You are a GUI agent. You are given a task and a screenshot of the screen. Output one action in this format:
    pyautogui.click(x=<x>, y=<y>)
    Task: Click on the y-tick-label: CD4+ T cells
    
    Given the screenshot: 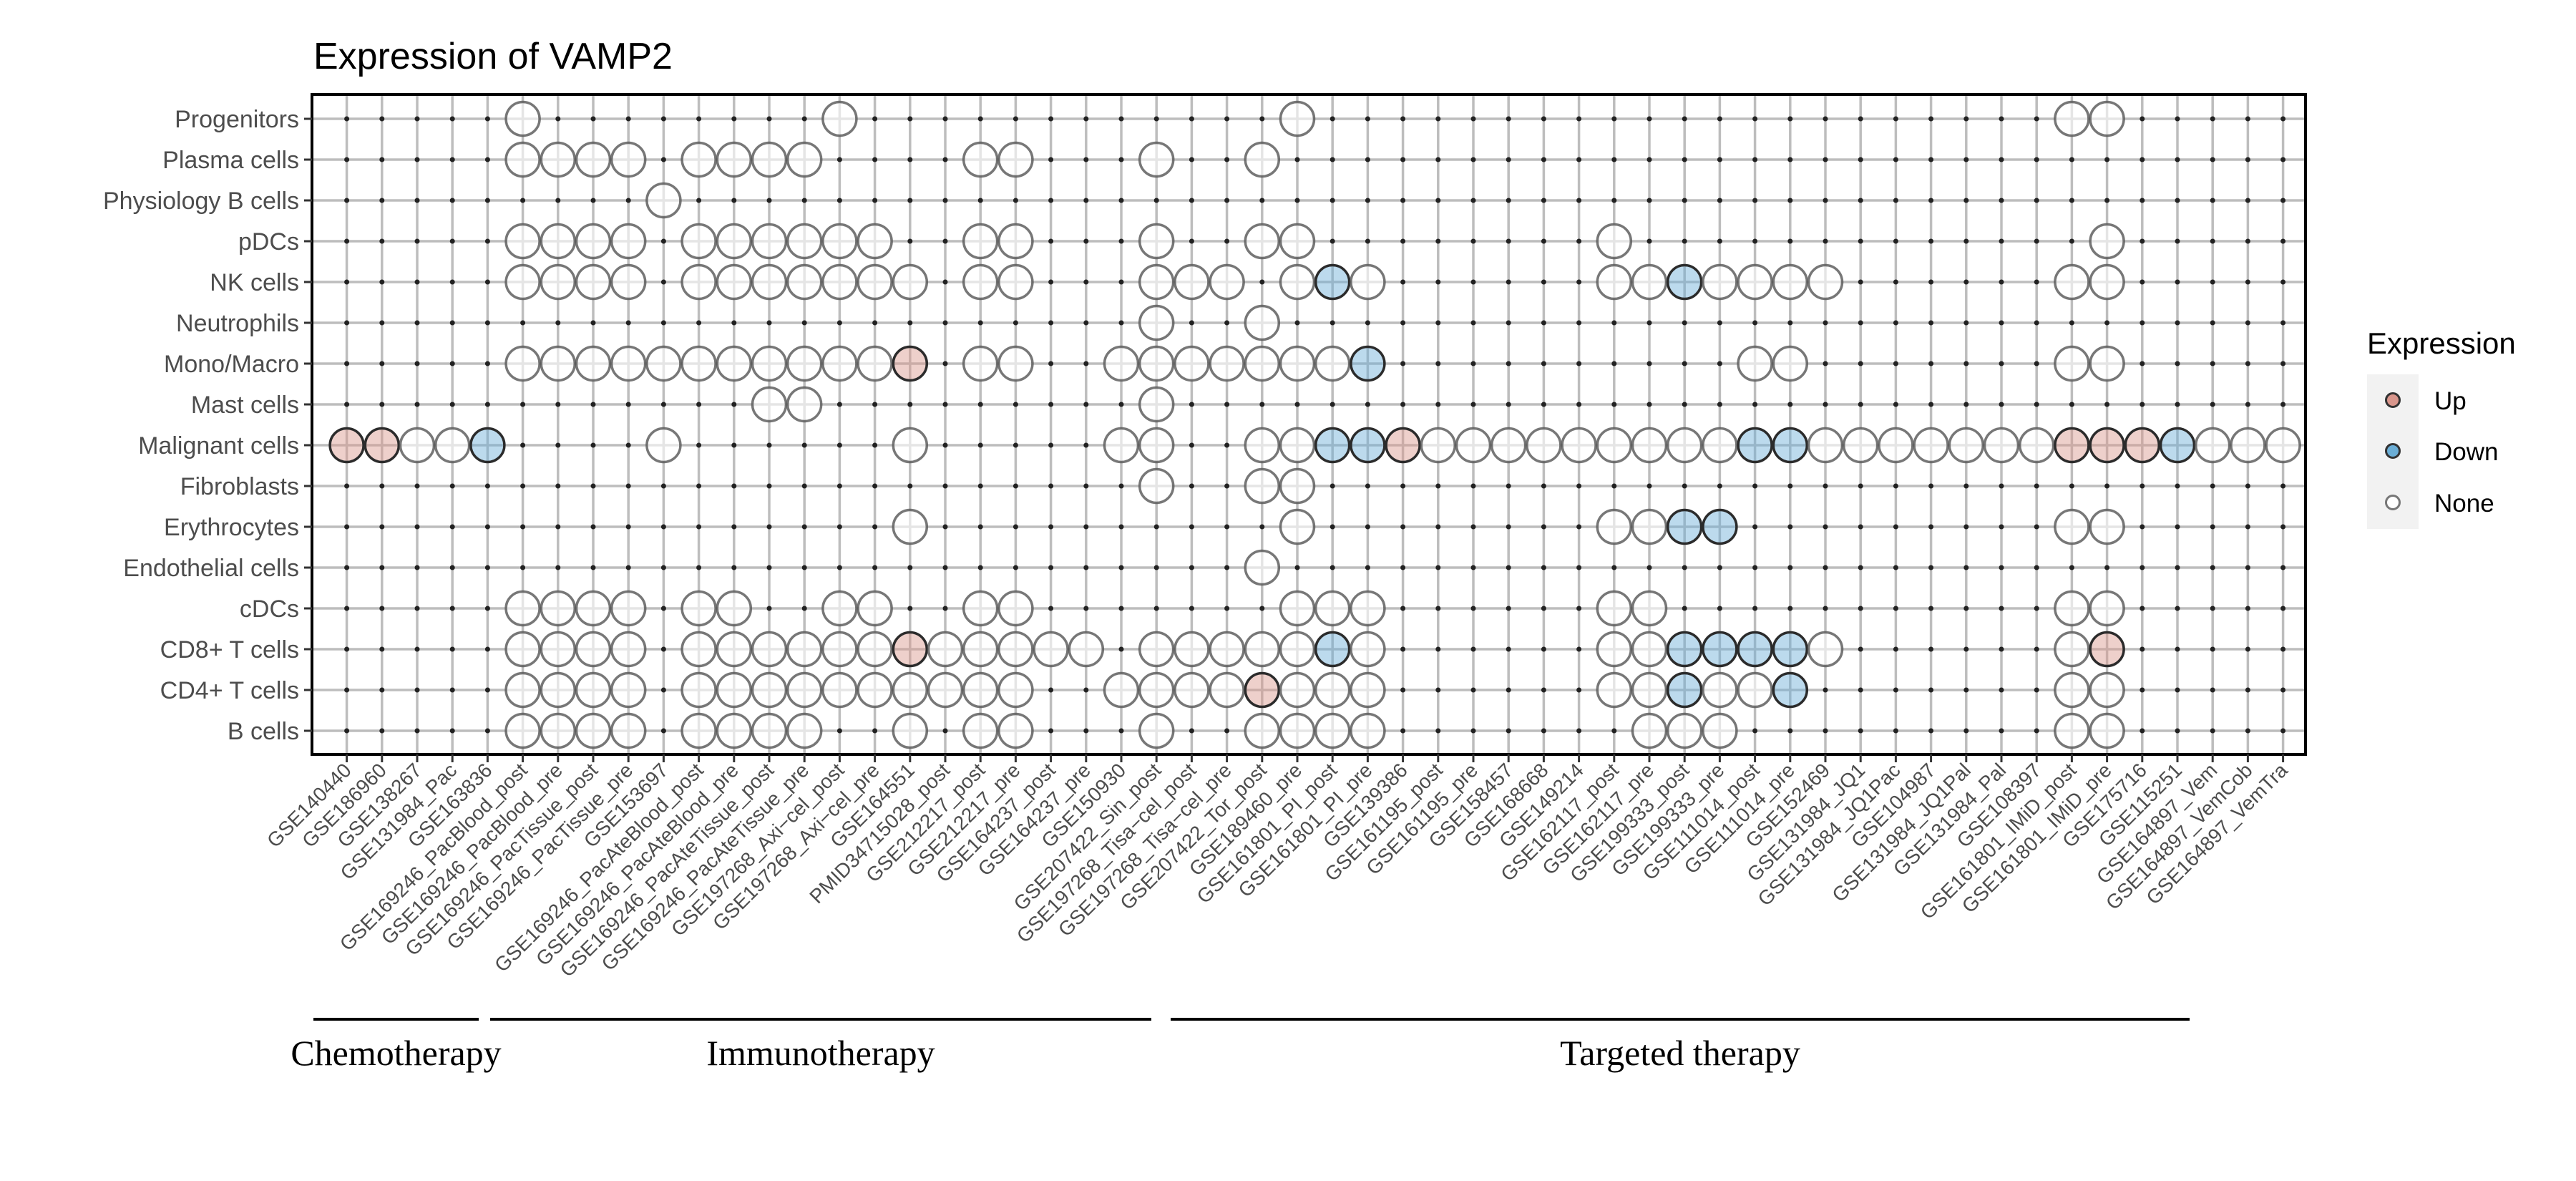 What is the action you would take?
    pyautogui.click(x=229, y=690)
    